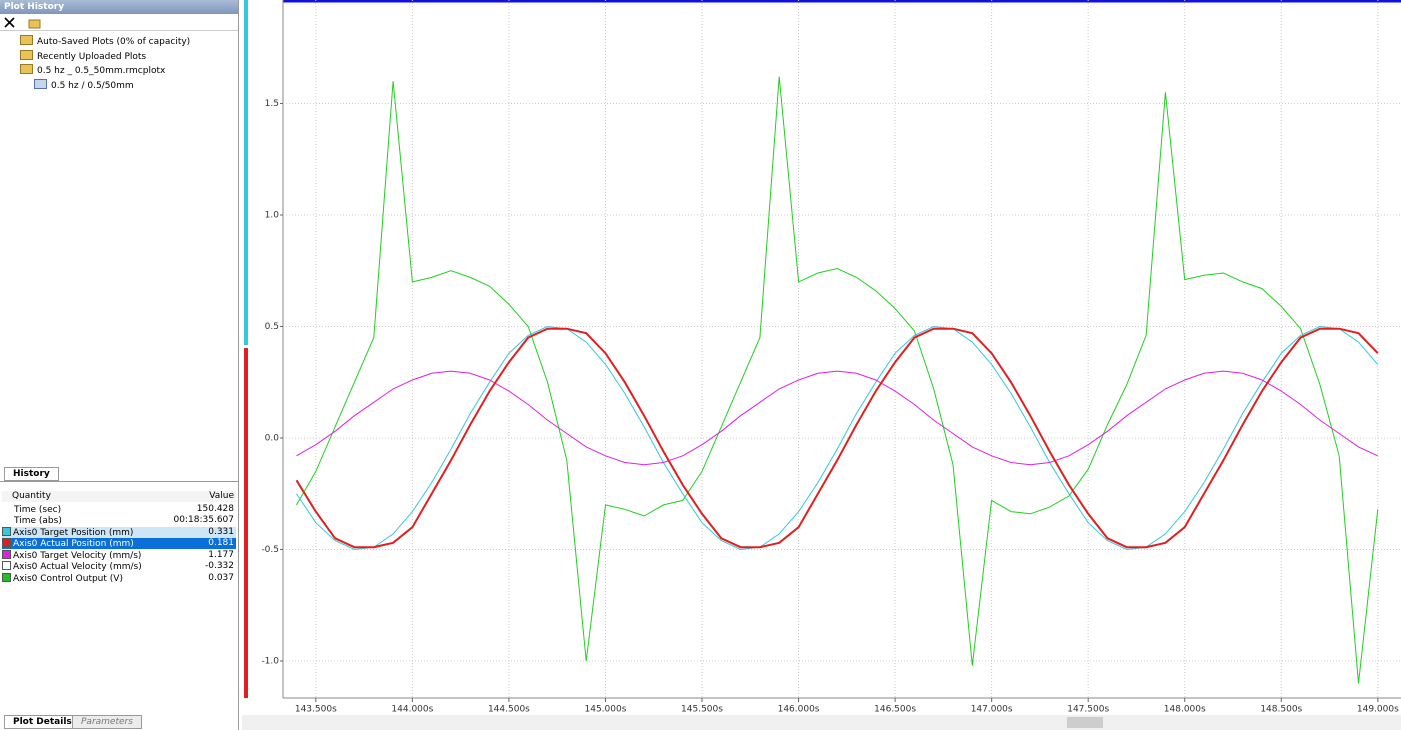 The image size is (1401, 730). Describe the element at coordinates (92, 85) in the screenshot. I see `tree-label: 0.5 hz / 0.5/50mm` at that location.